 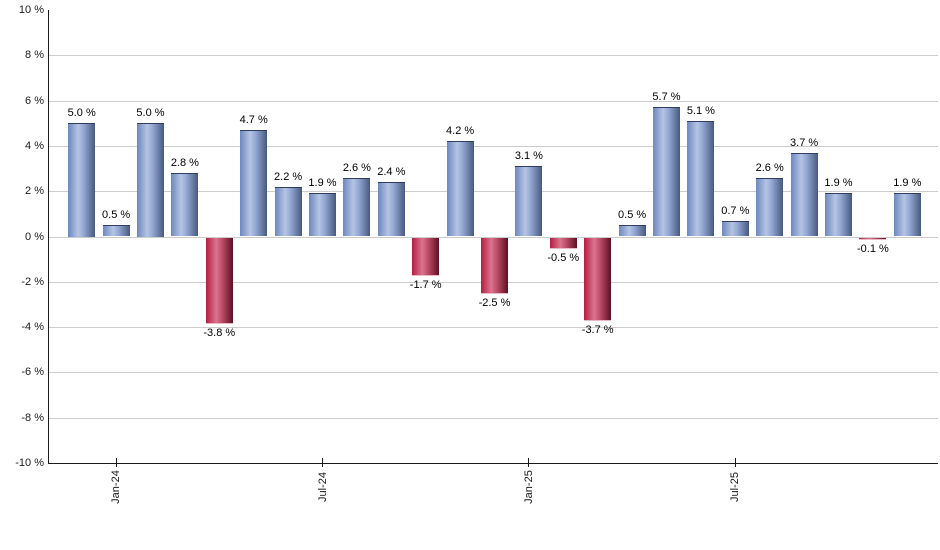 I want to click on x-axis-tick-label: Jul-24, so click(x=322, y=487).